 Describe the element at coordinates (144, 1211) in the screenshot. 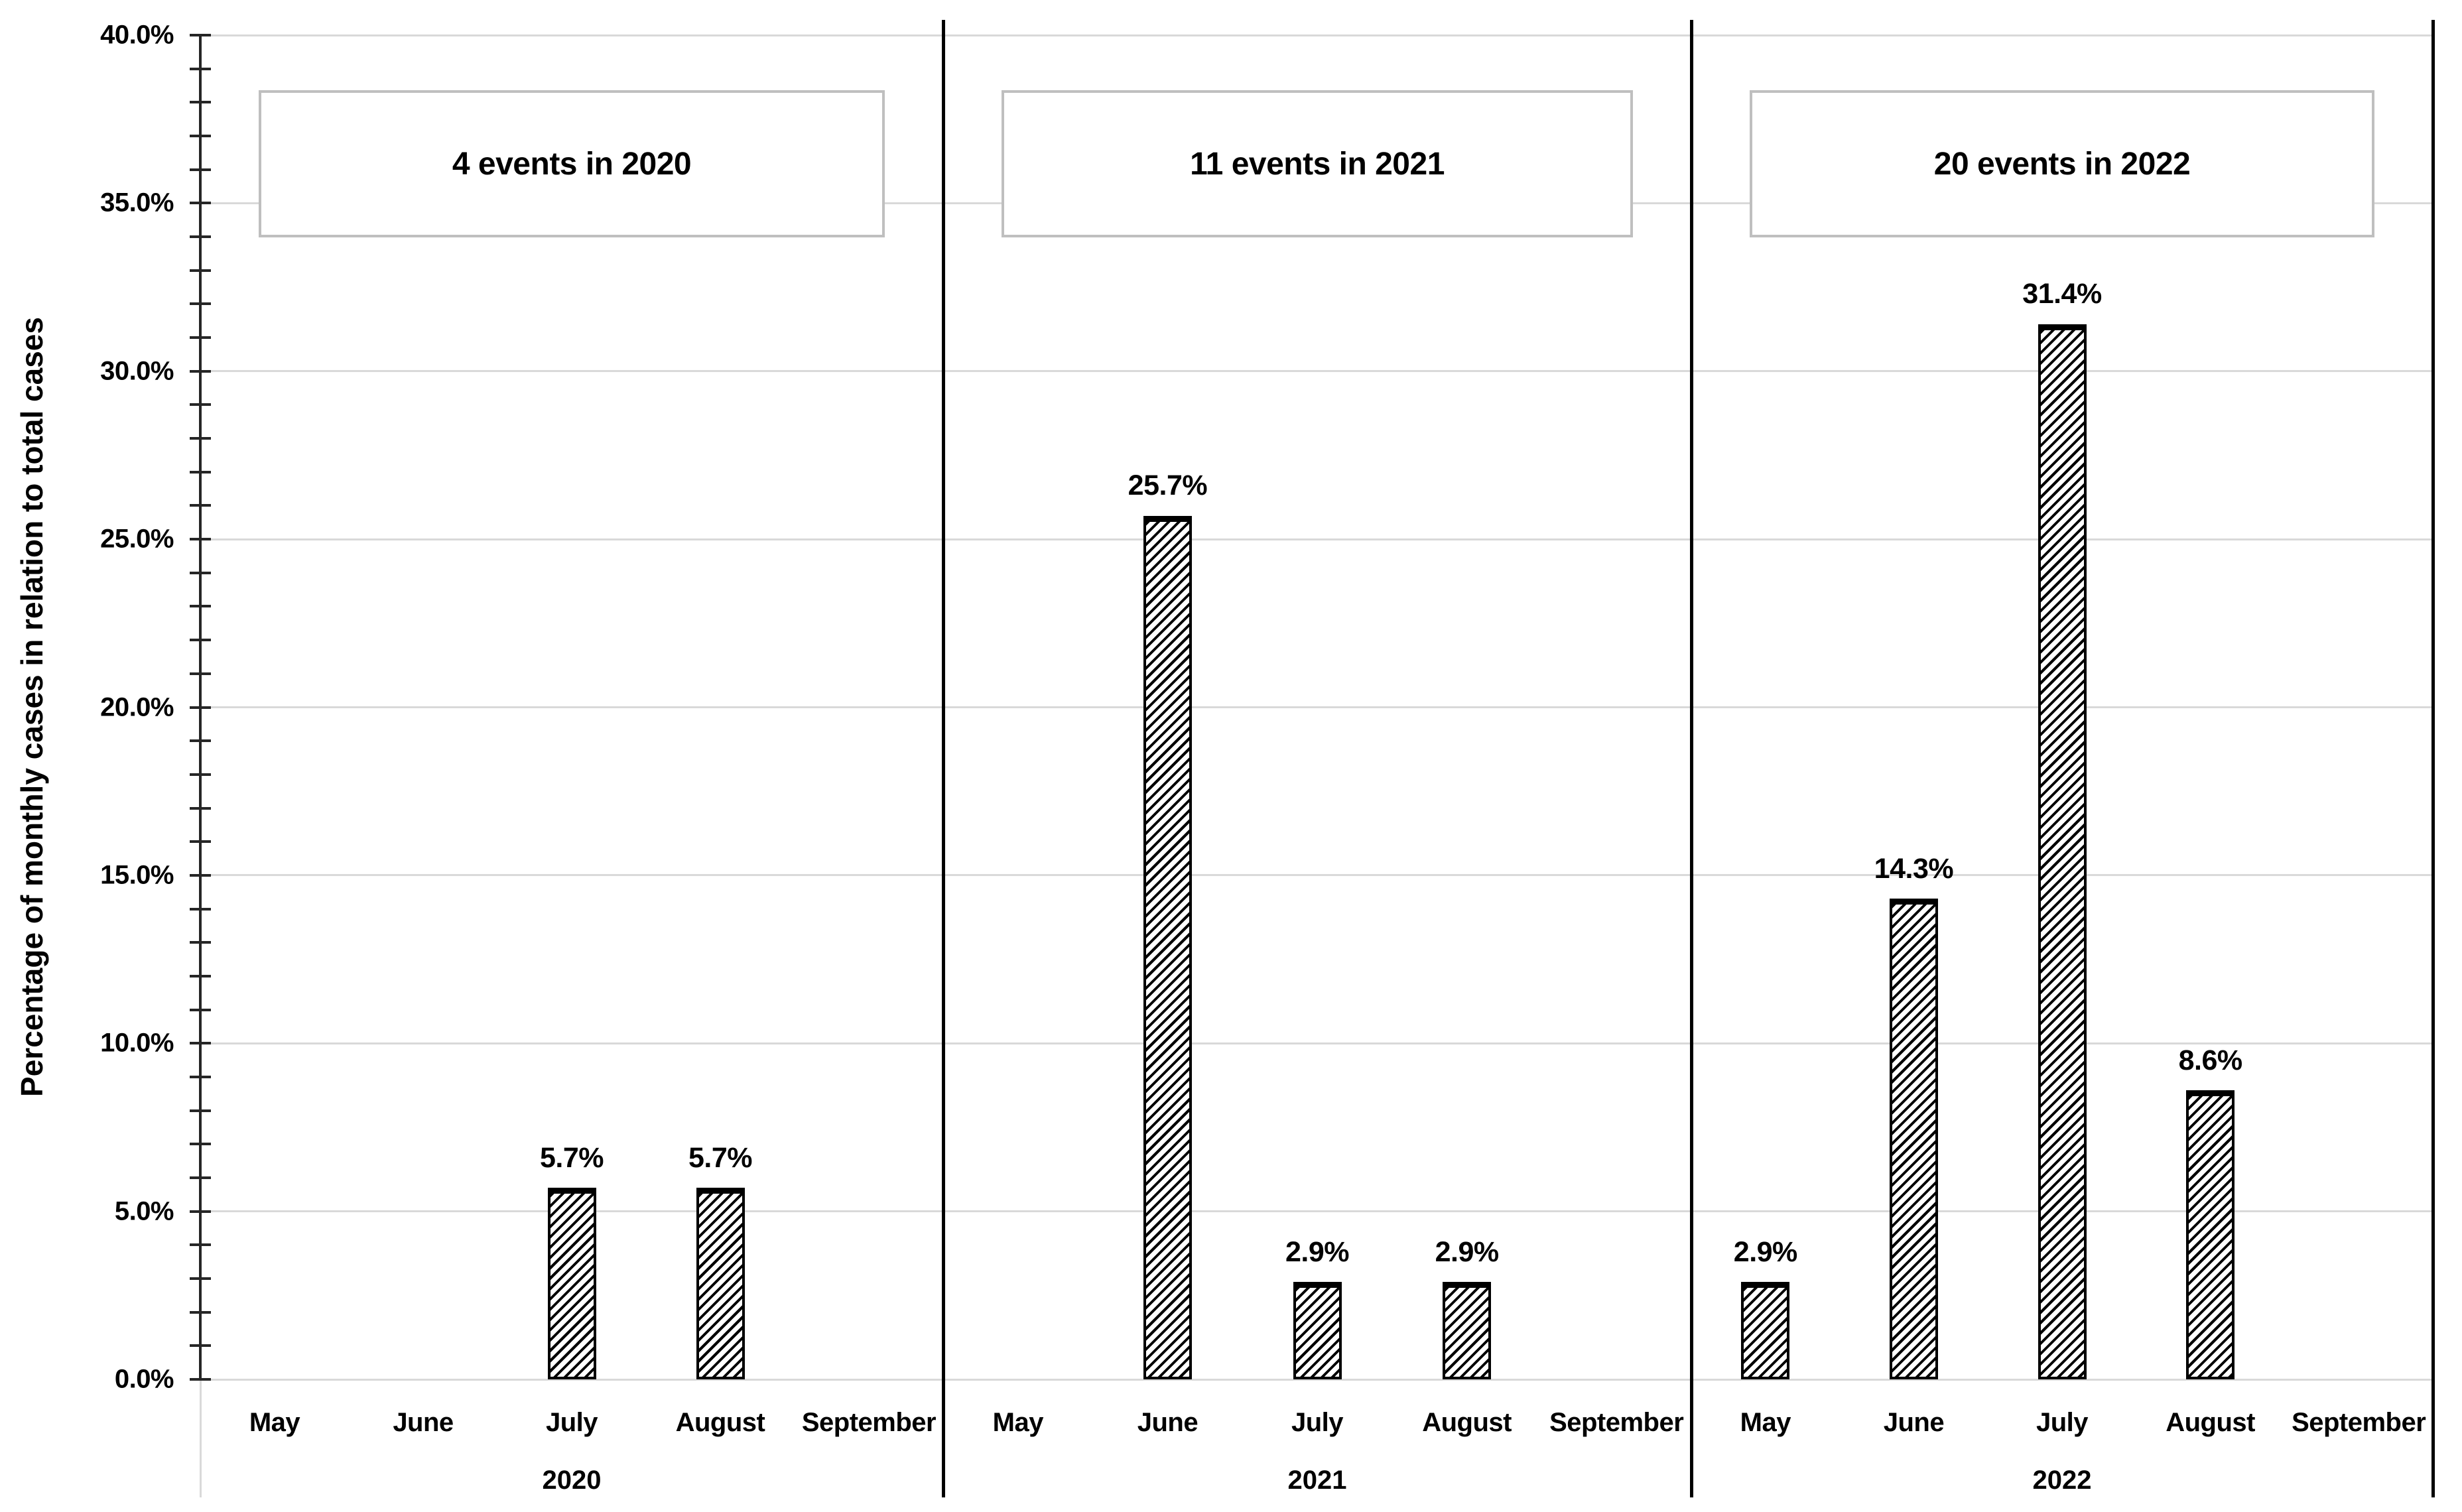

I see `y-tick-label: 5.0%` at that location.